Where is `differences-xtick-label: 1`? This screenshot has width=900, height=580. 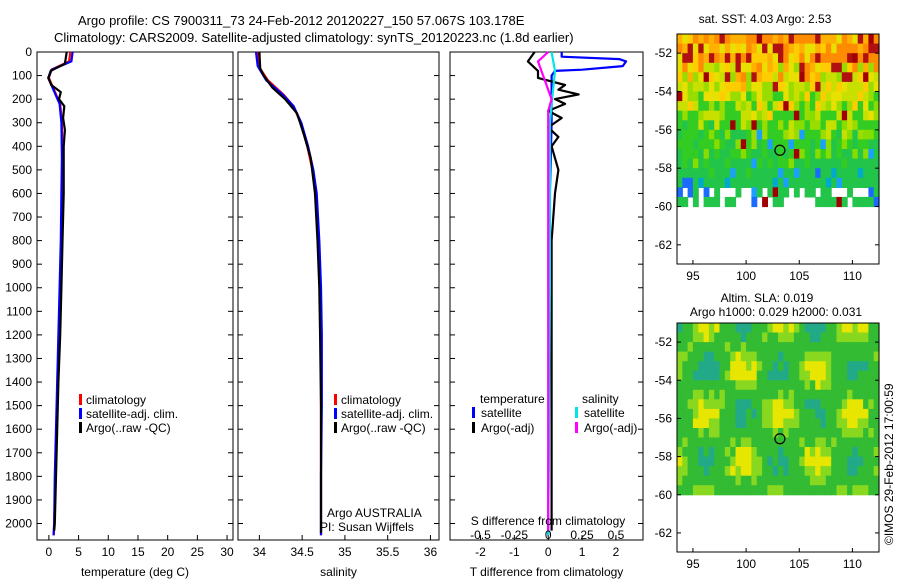 differences-xtick-label: 1 is located at coordinates (582, 552).